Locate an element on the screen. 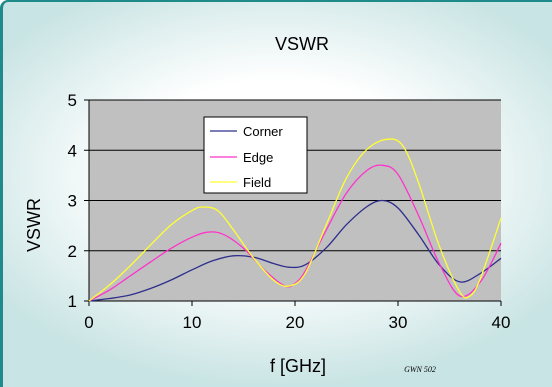 Image resolution: width=552 pixels, height=387 pixels. legend: Corner Edge Field is located at coordinates (255, 155).